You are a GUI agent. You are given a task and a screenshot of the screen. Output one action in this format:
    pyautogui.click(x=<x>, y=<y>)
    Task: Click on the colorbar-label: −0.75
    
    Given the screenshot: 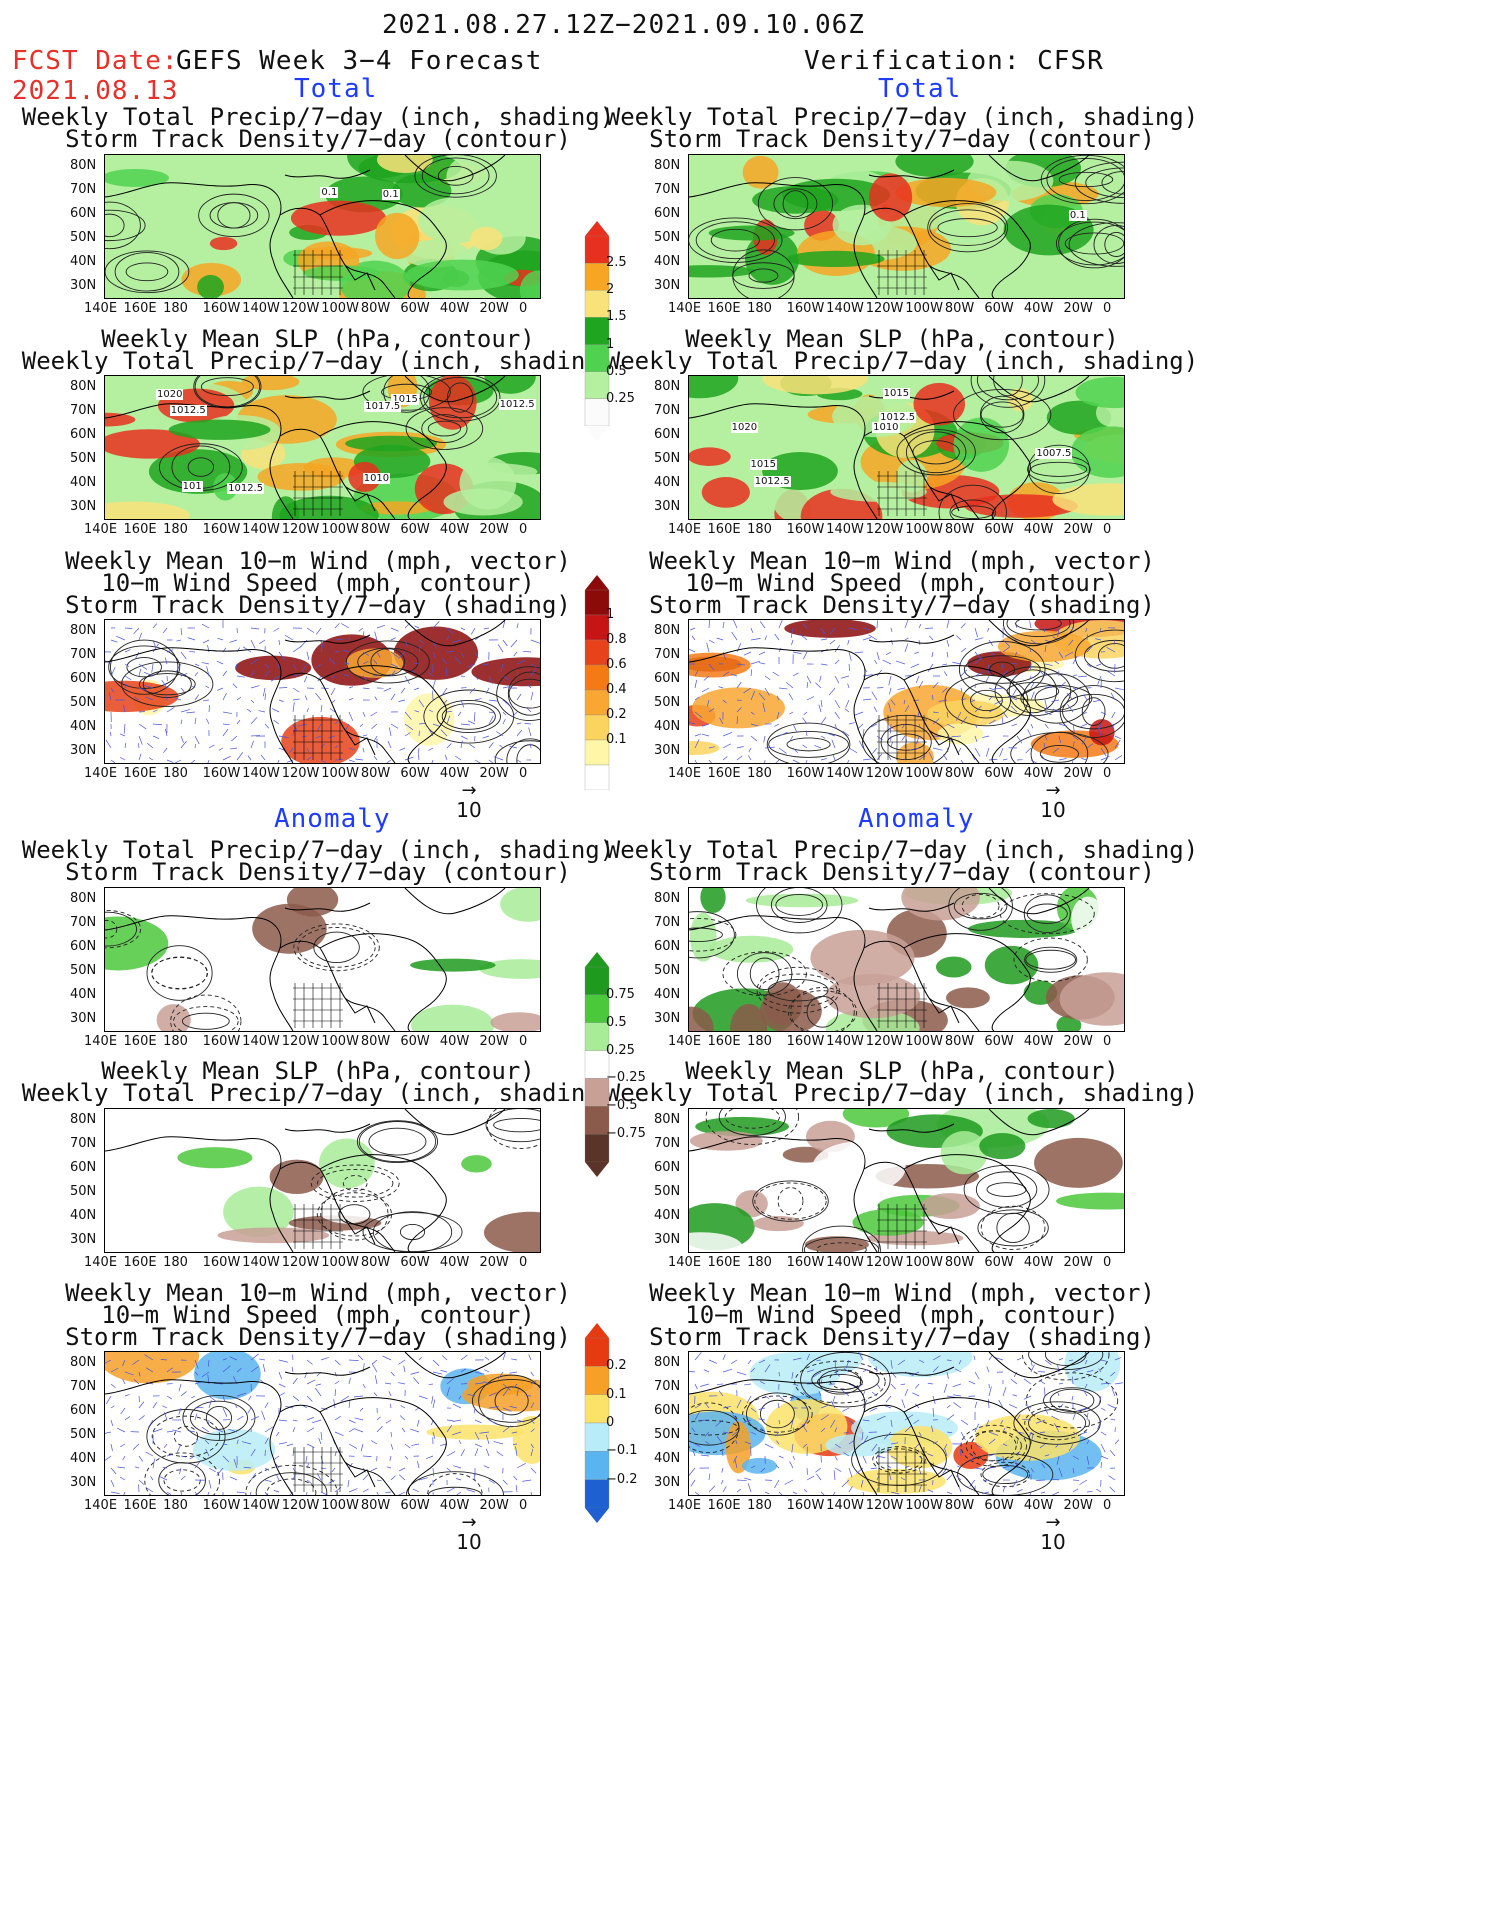 What is the action you would take?
    pyautogui.click(x=626, y=1134)
    